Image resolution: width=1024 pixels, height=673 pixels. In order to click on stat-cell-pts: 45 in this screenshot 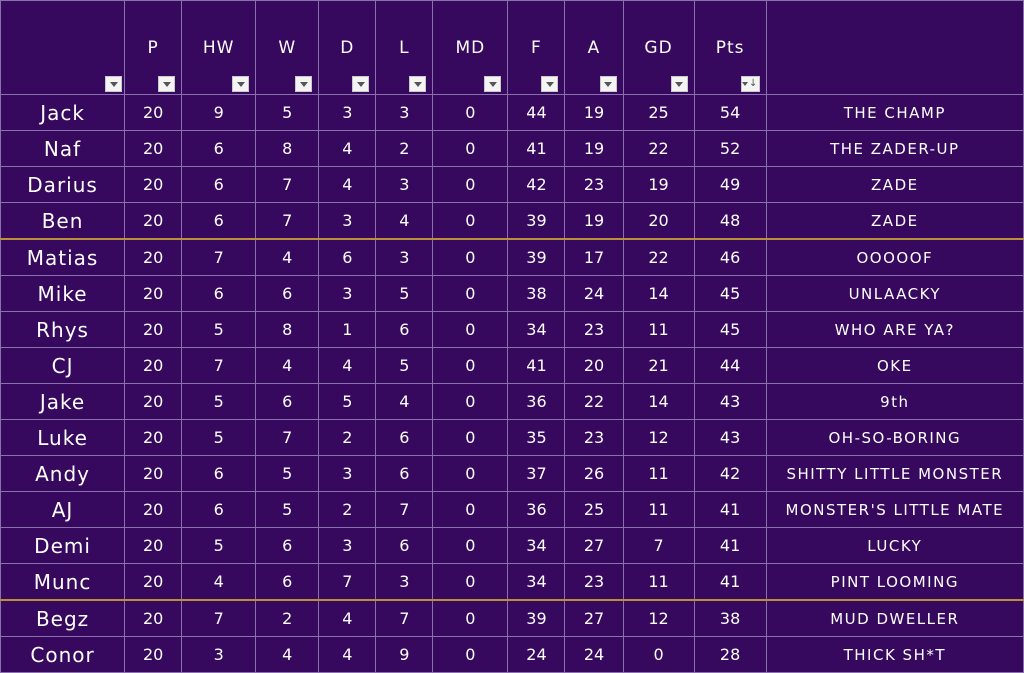, I will do `click(730, 329)`.